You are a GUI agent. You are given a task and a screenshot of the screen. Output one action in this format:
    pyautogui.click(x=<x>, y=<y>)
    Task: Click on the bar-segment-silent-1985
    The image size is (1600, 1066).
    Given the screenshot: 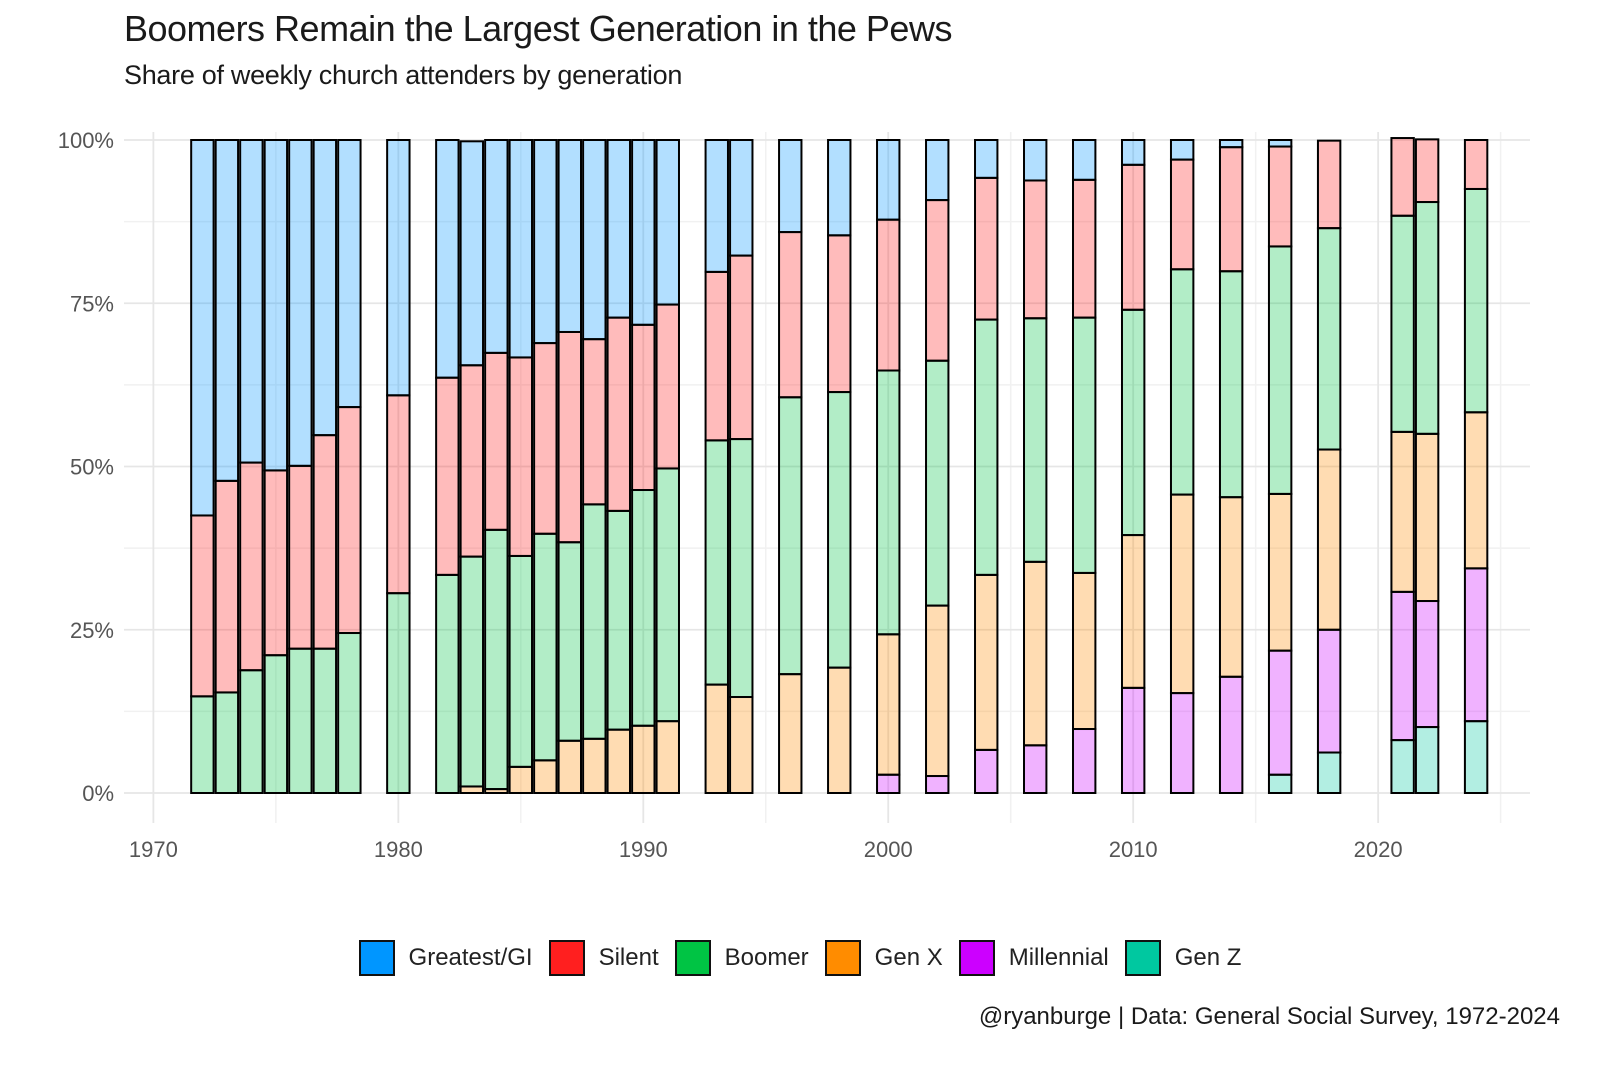 What is the action you would take?
    pyautogui.click(x=521, y=456)
    